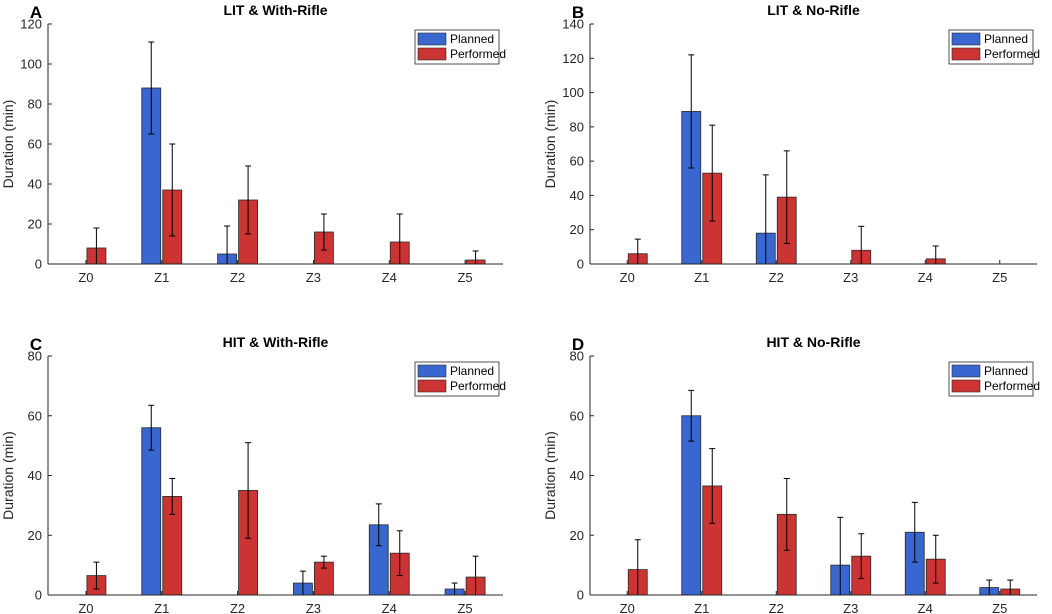 The width and height of the screenshot is (1052, 614). I want to click on panel-title: HIT & With-Rifle, so click(276, 342).